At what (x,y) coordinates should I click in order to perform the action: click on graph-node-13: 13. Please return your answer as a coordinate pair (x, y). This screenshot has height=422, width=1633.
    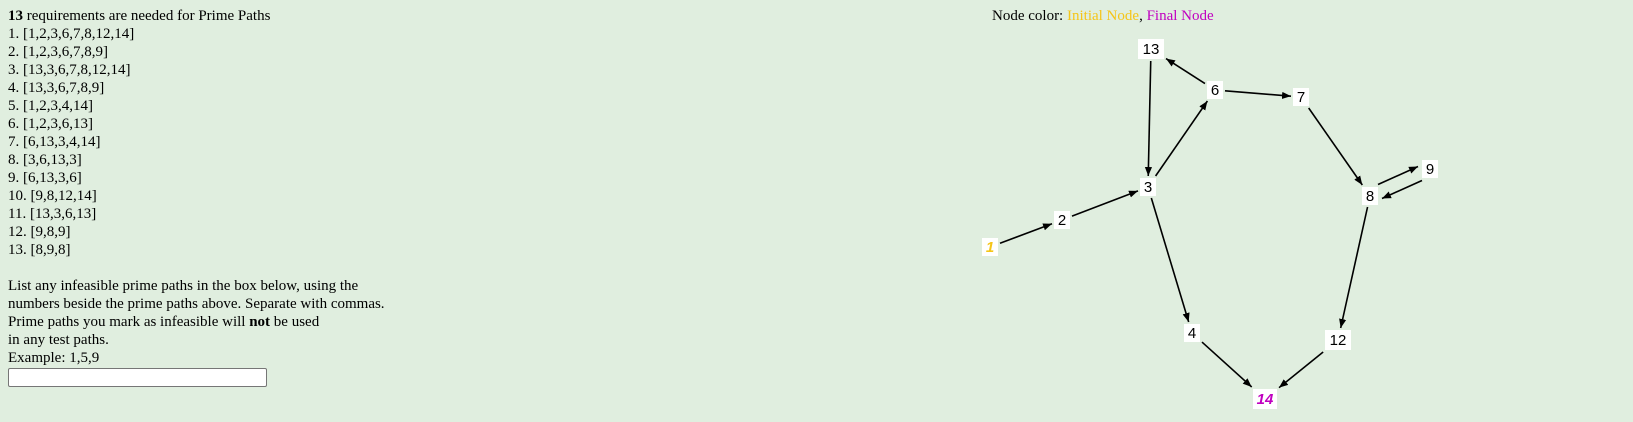
    Looking at the image, I should click on (1151, 49).